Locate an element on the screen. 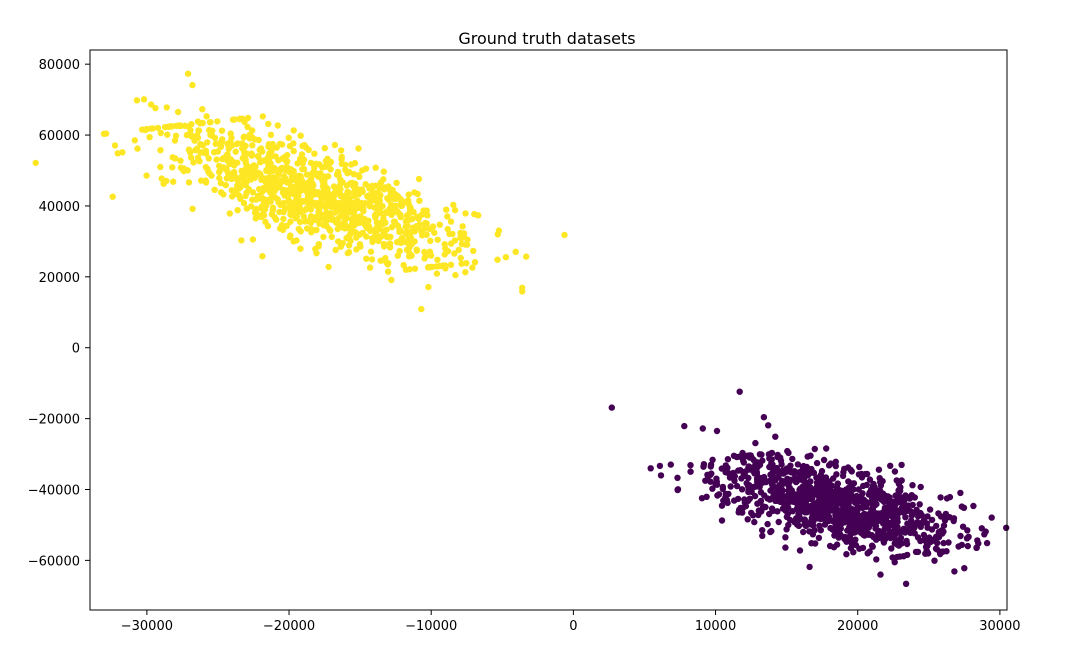 The image size is (1076, 658). y-tick-label: 40000 is located at coordinates (59, 207).